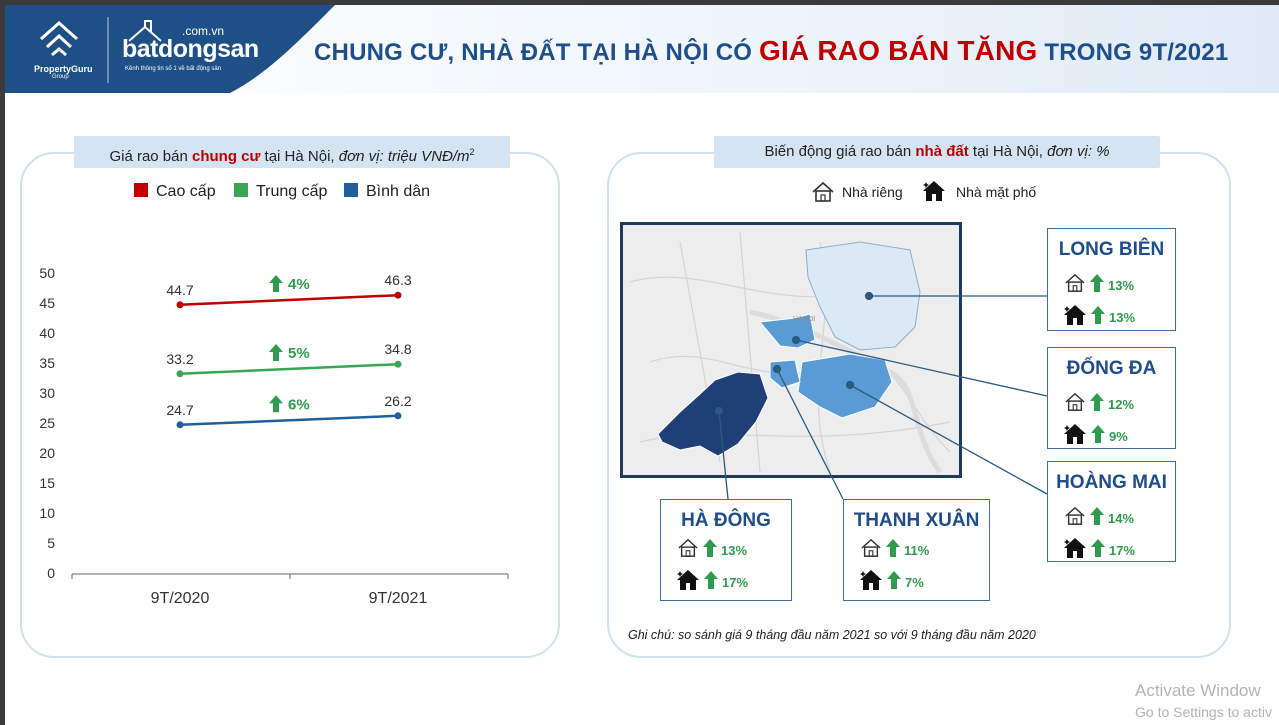 This screenshot has height=725, width=1279. I want to click on district-name: LONG BIÊN, so click(1111, 249).